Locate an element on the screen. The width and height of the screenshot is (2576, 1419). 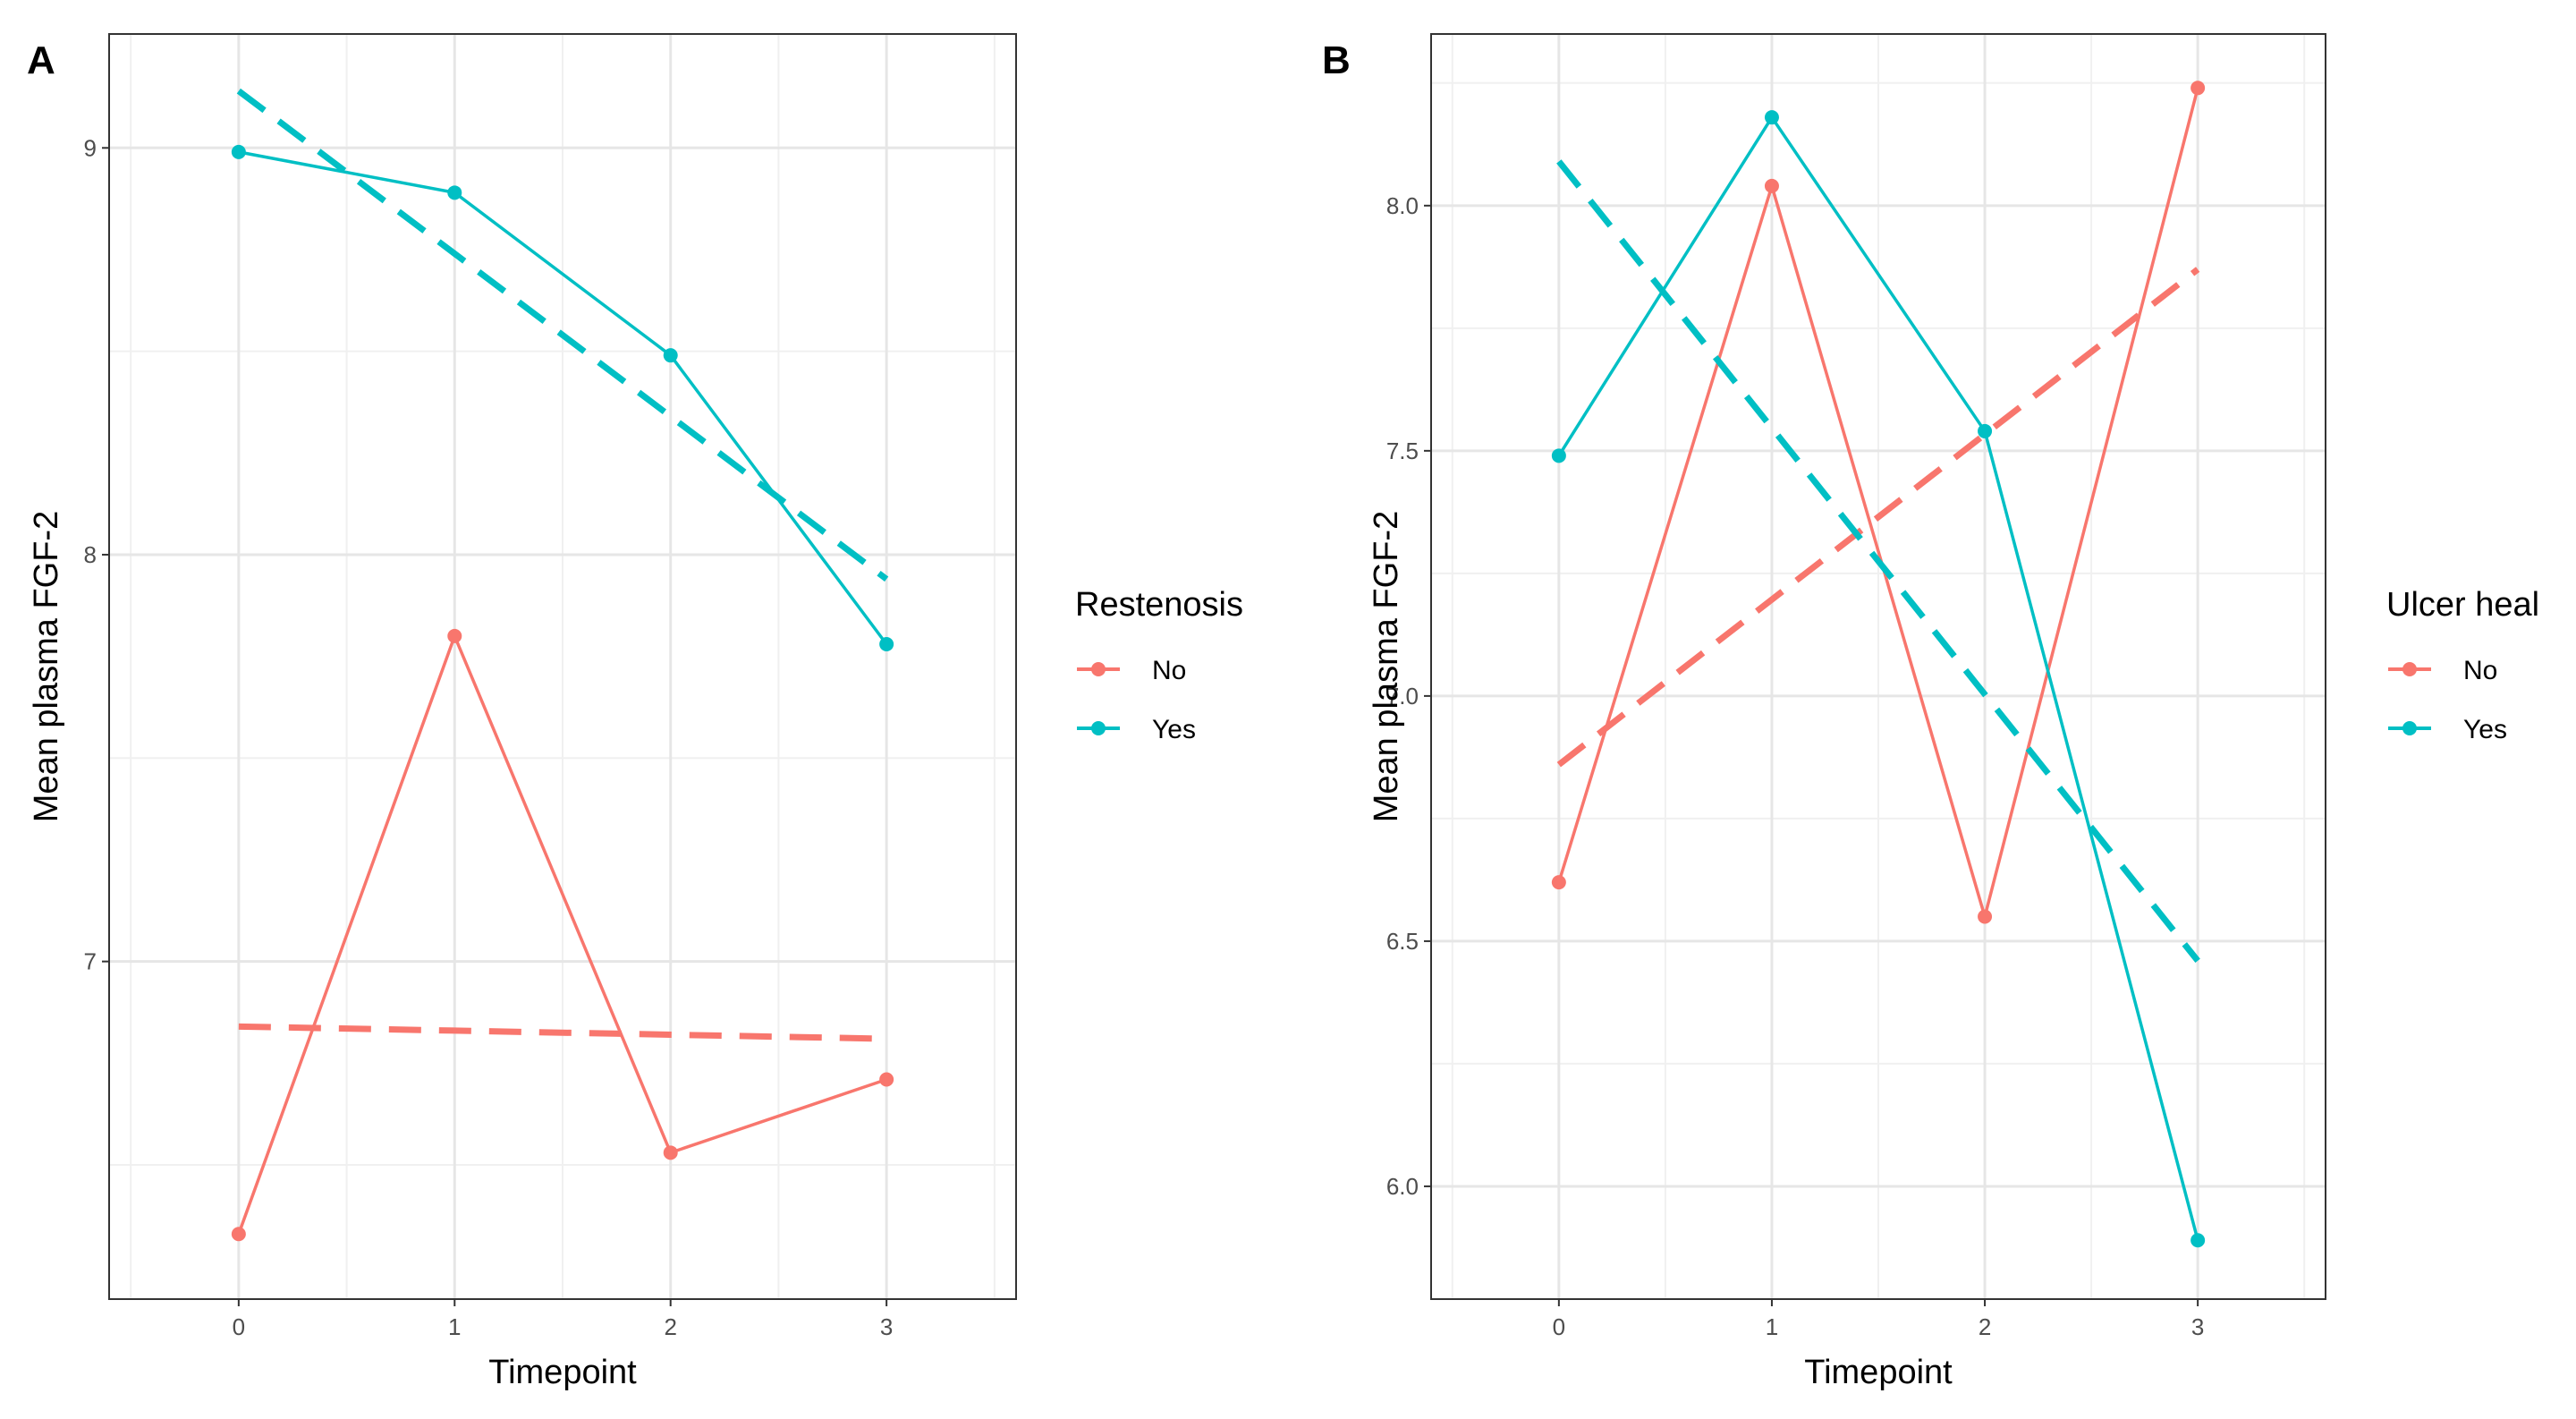
series-line-yes is located at coordinates (563, 398).